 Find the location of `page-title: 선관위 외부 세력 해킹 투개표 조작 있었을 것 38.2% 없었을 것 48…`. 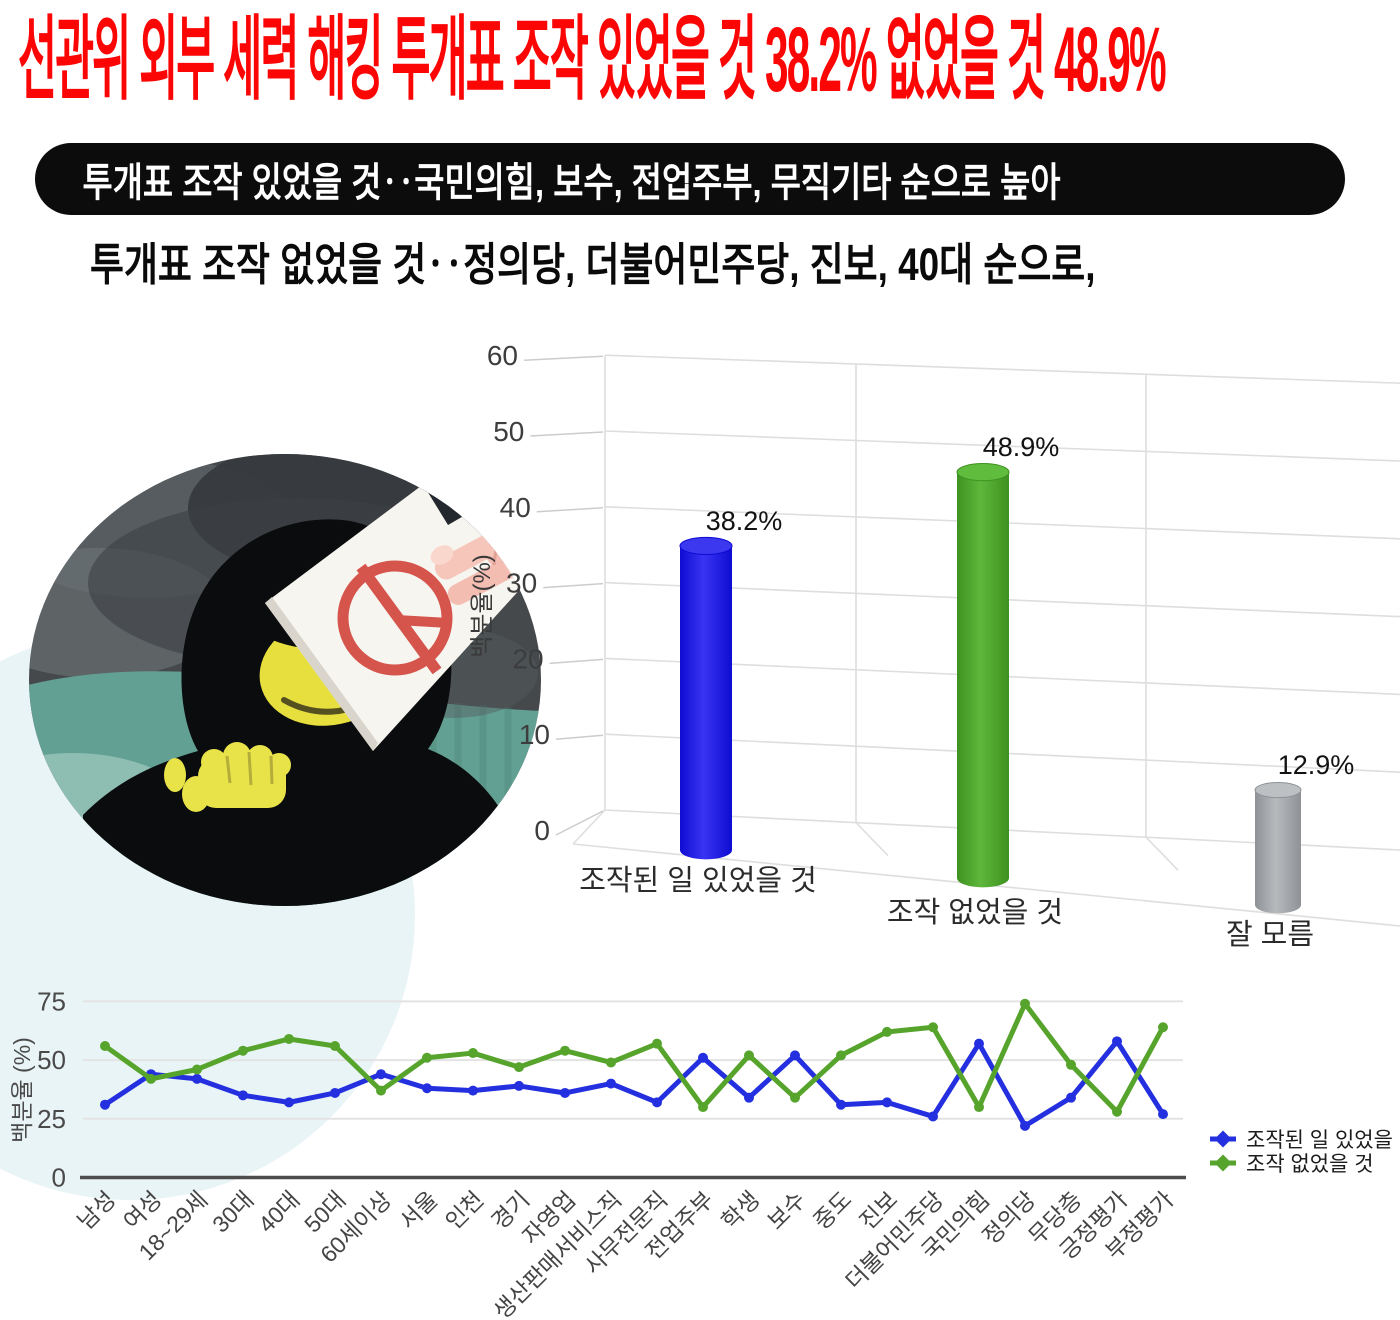

page-title: 선관위 외부 세력 해킹 투개표 조작 있었을 것 38.2% 없었을 것 48… is located at coordinates (592, 60).